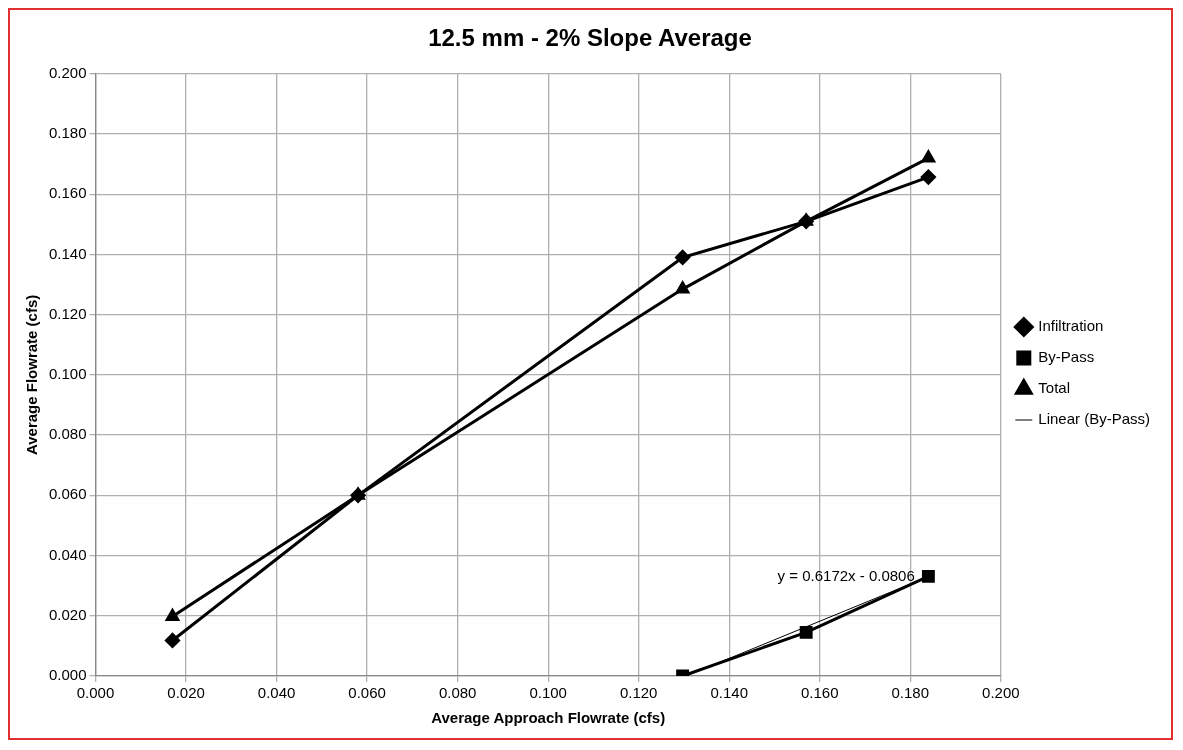  I want to click on y-tick-label: 0.140, so click(67, 253).